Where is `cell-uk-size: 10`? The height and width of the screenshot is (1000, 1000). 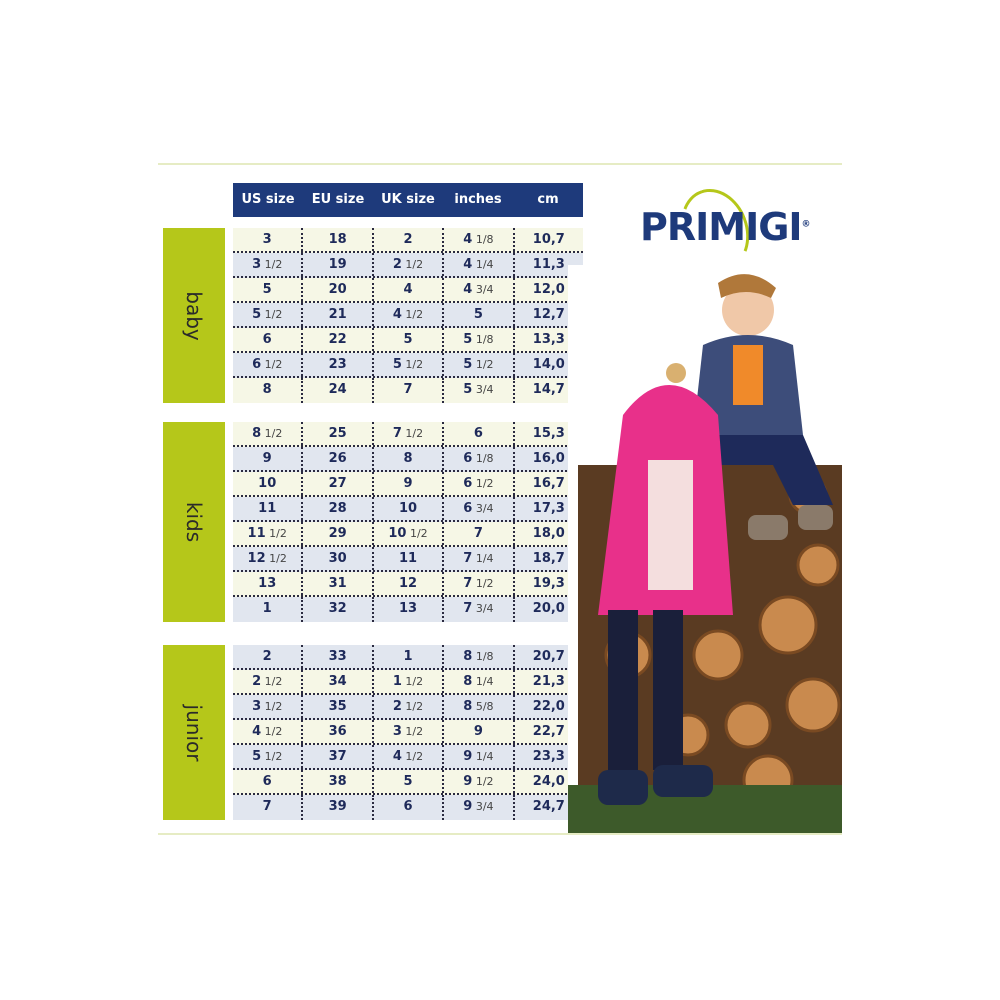
cell-uk-size: 10 is located at coordinates (409, 508).